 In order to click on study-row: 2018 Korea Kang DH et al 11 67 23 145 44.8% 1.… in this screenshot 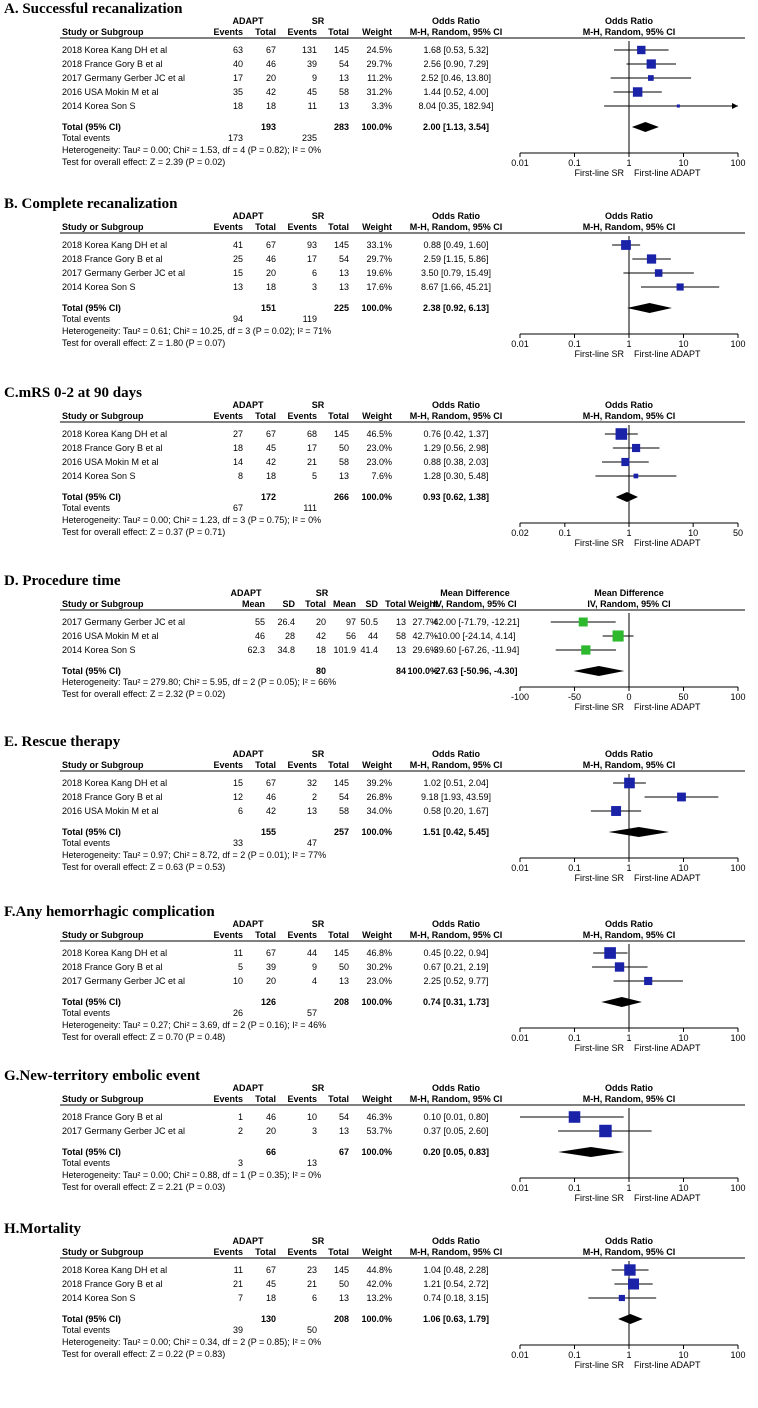, I will do `click(355, 1270)`.